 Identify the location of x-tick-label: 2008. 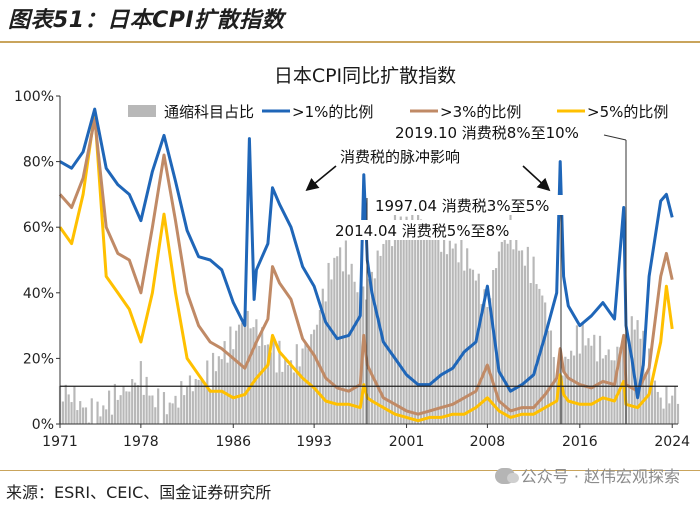
(488, 442).